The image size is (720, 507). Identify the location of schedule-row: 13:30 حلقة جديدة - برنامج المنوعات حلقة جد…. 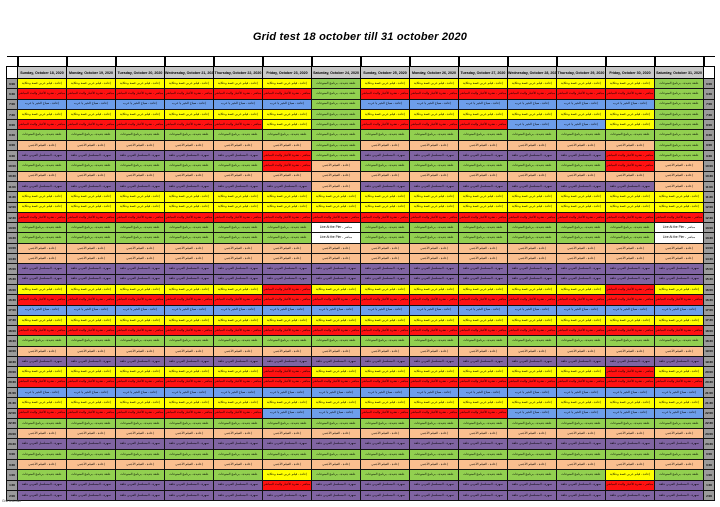
(360, 238).